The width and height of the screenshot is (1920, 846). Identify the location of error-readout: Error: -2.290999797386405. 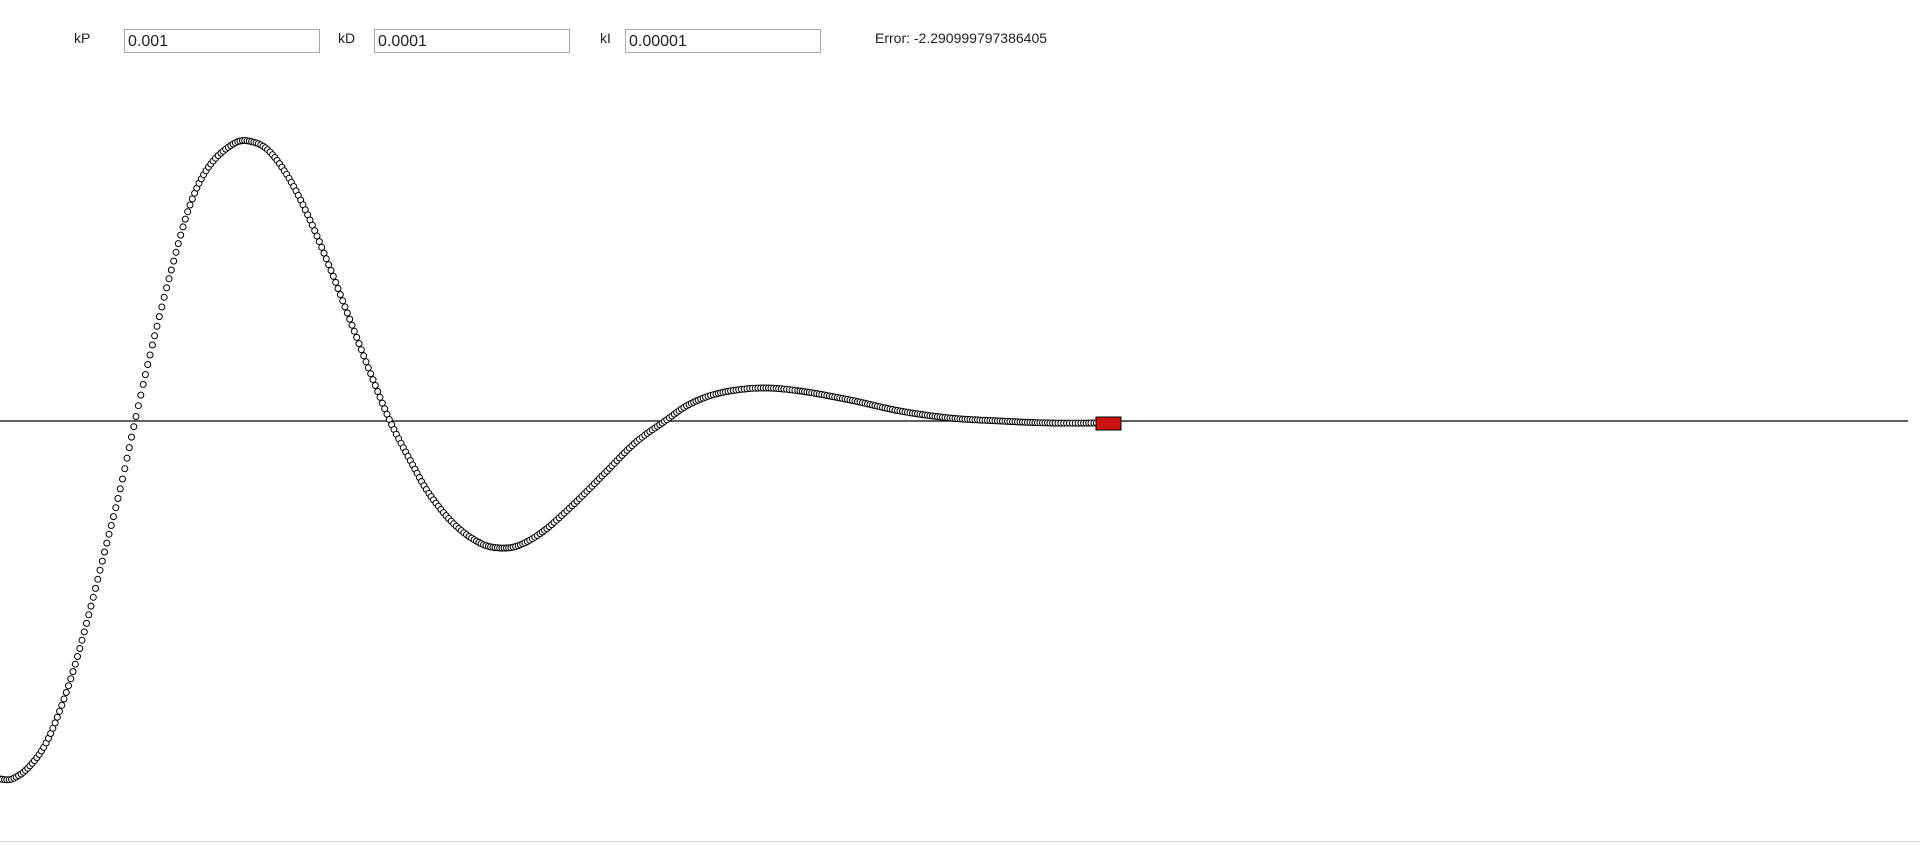
(961, 38).